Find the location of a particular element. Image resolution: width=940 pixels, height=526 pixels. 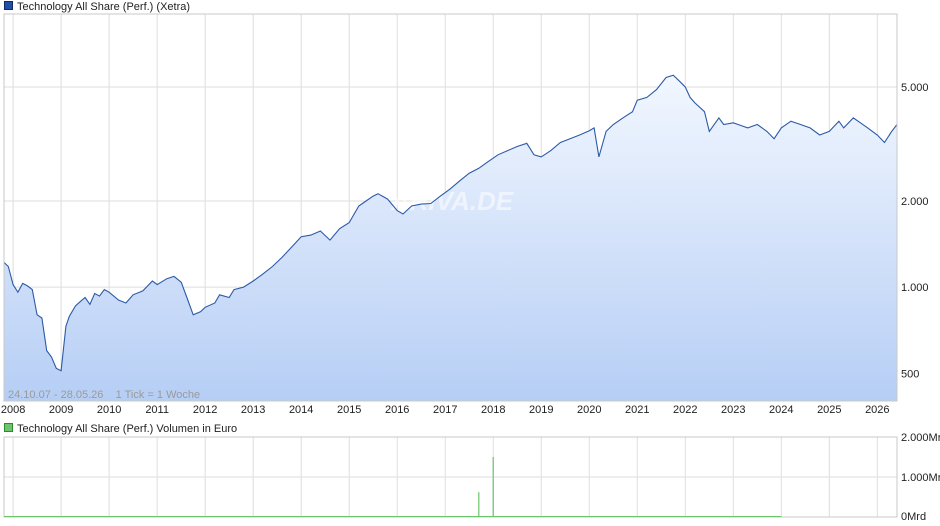

price-legend-label: Technology All Share (Perf.) (Xetra) is located at coordinates (104, 7).